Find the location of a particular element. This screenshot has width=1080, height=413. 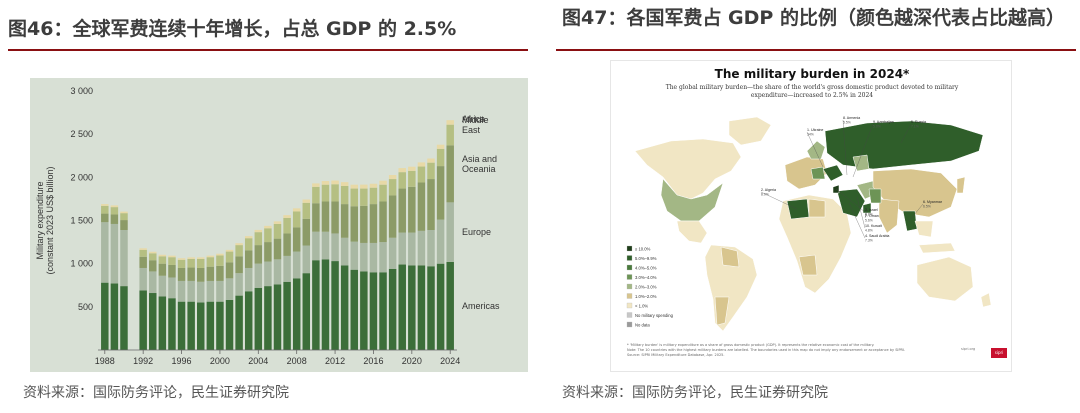

legend-label: No military spending is located at coordinates (654, 315).